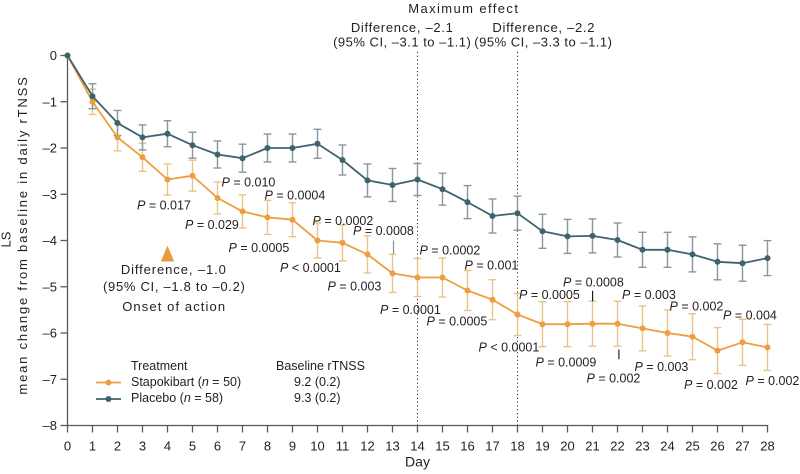 Image resolution: width=800 pixels, height=474 pixels. Describe the element at coordinates (567, 446) in the screenshot. I see `svg-text: 20` at that location.